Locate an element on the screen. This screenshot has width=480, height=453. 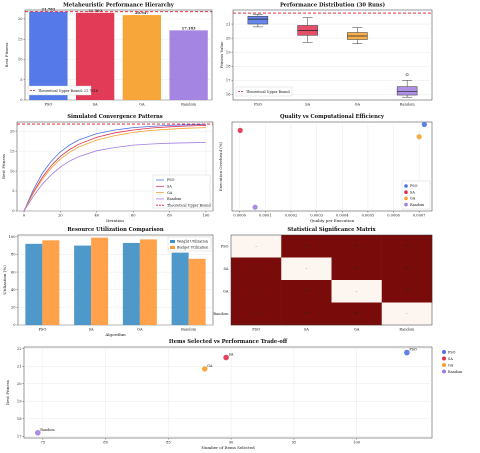
bar-ga is located at coordinates (142, 58).